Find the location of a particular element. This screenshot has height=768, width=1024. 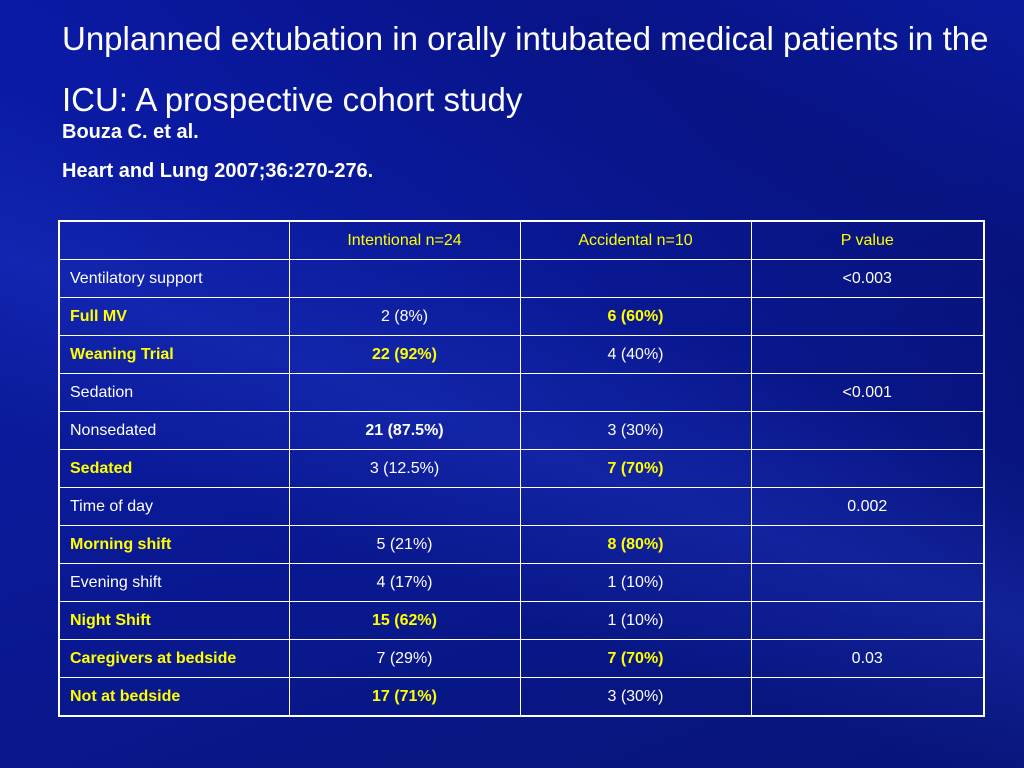

row-label: Ventilatory support is located at coordinates (174, 278).